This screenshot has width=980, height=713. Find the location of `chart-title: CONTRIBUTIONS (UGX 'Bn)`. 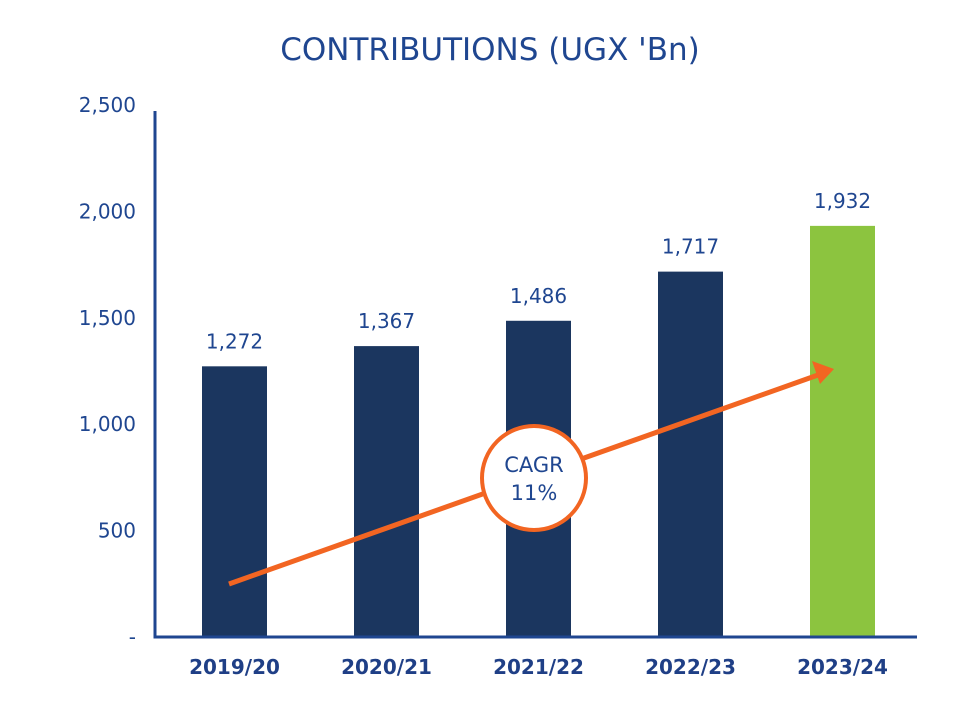

chart-title: CONTRIBUTIONS (UGX 'Bn) is located at coordinates (489, 50).